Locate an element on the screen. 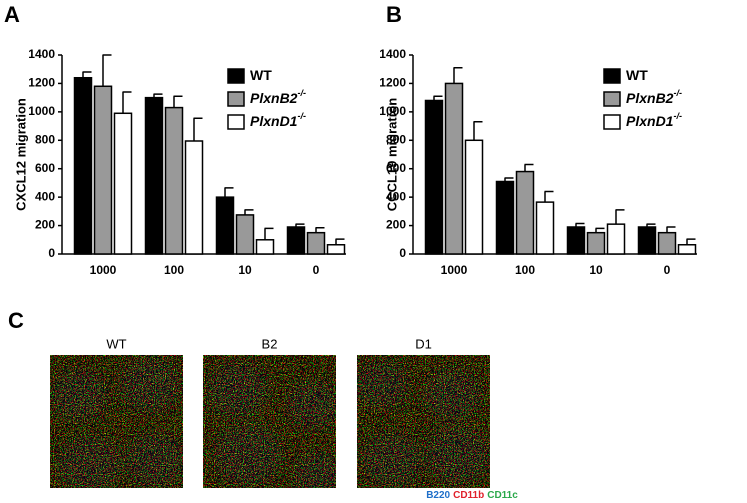 This screenshot has height=503, width=747. panel-label: C is located at coordinates (16, 320).